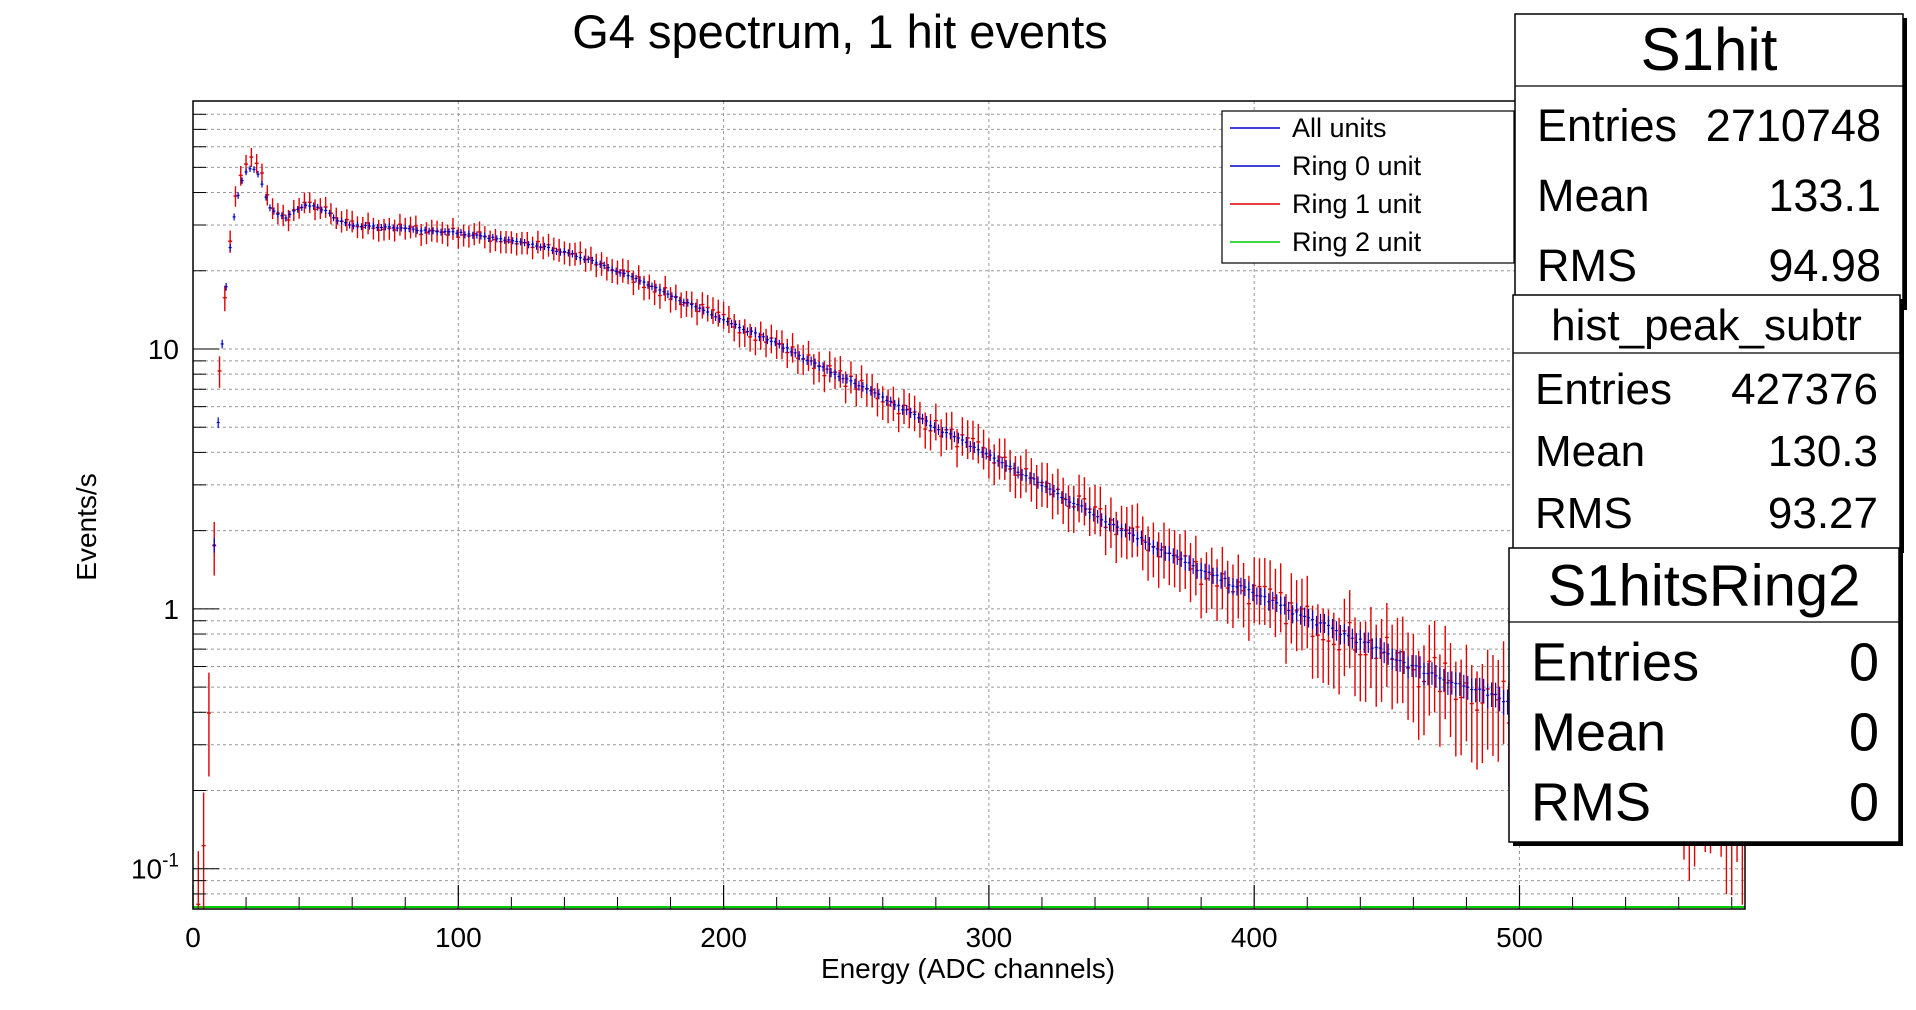  Describe the element at coordinates (989, 937) in the screenshot. I see `x-tick-label: 300` at that location.